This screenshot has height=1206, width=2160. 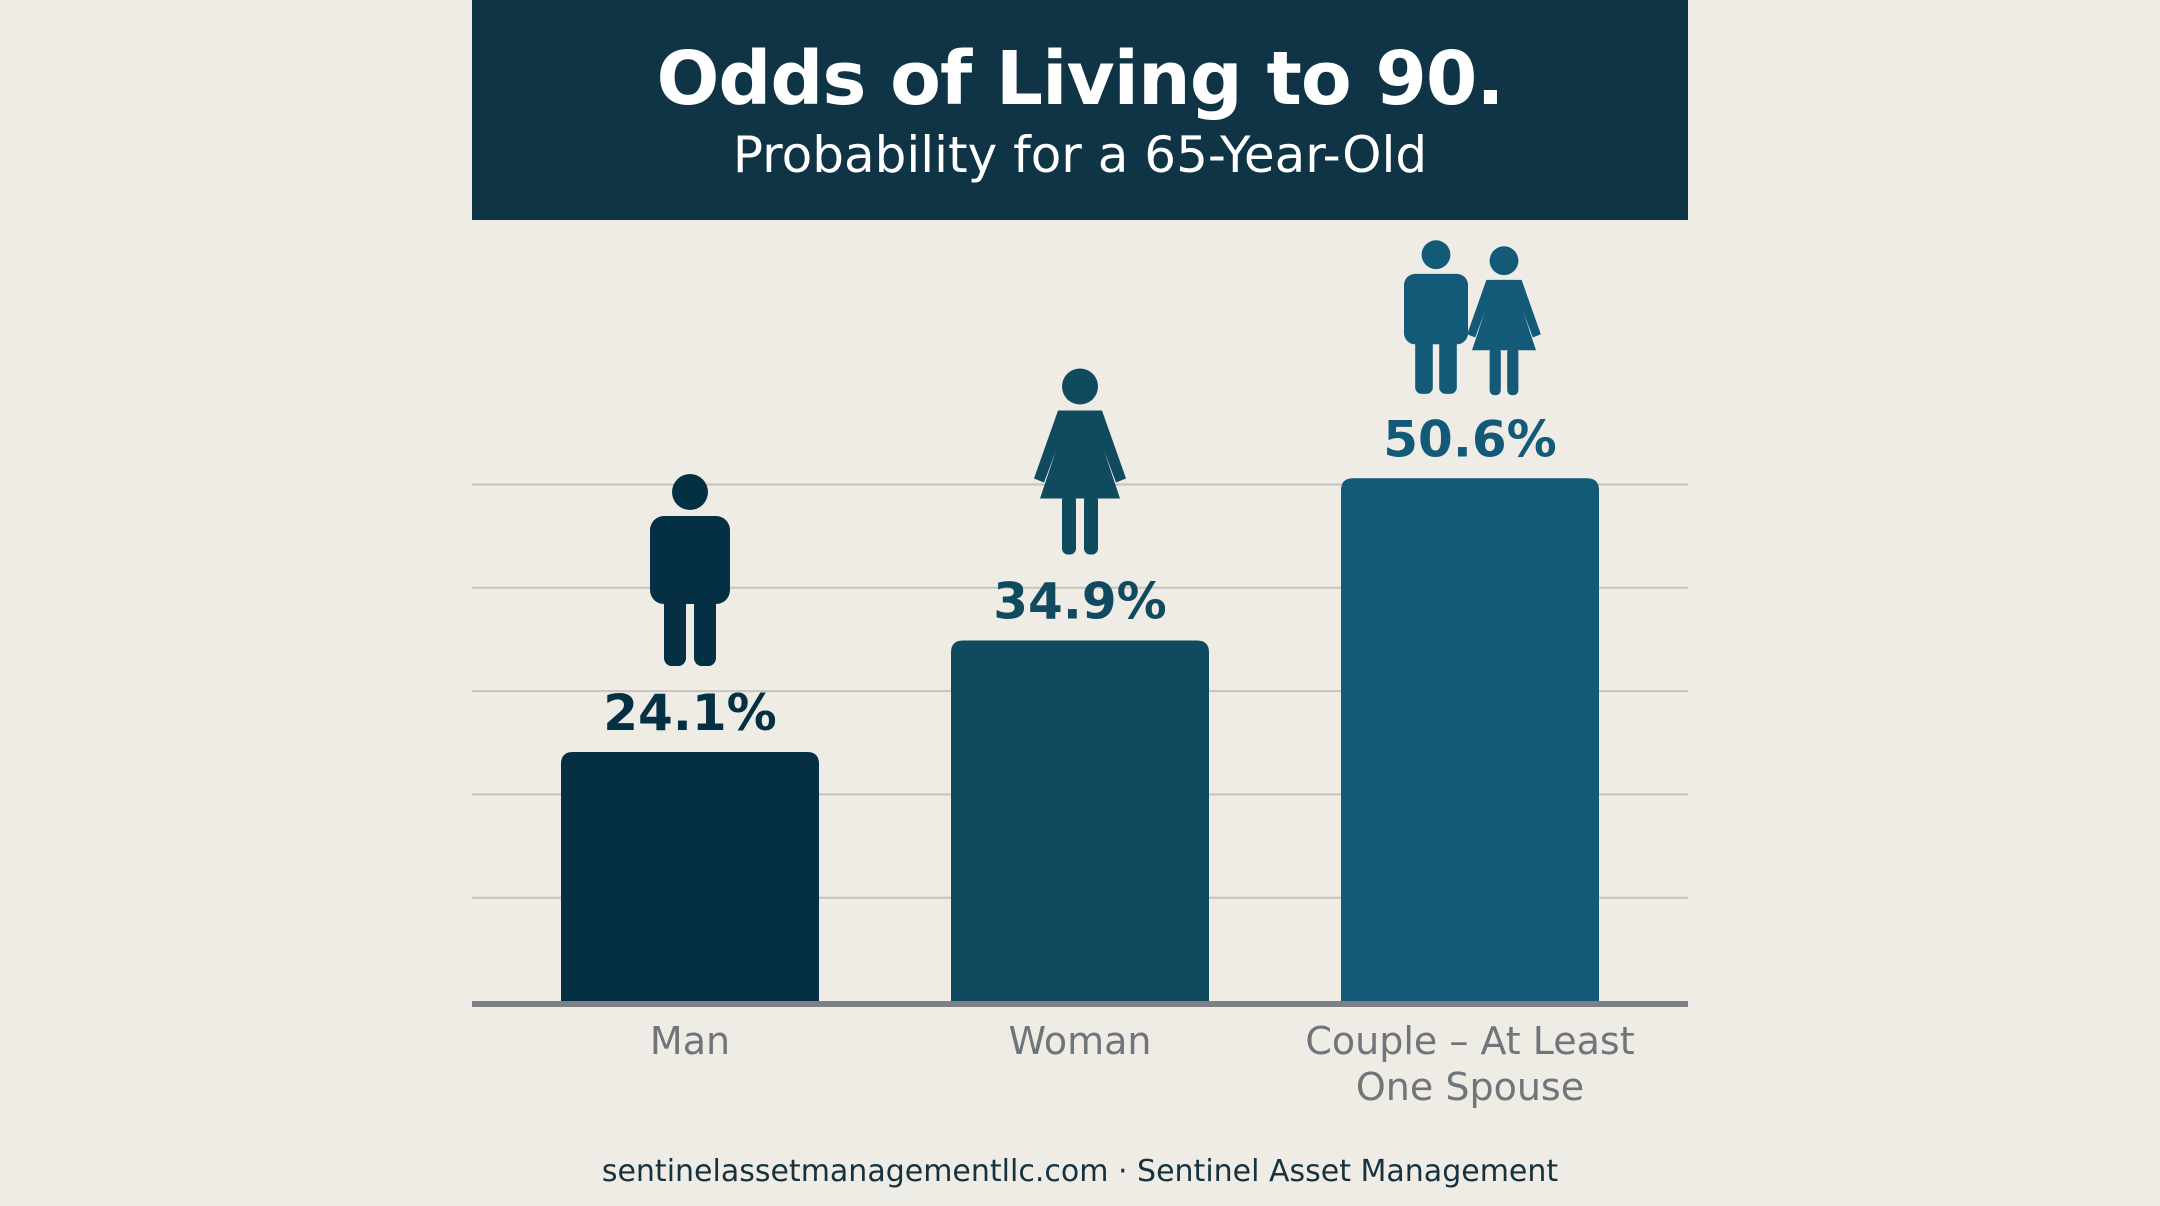 What do you see at coordinates (1080, 820) in the screenshot?
I see `bar-woman` at bounding box center [1080, 820].